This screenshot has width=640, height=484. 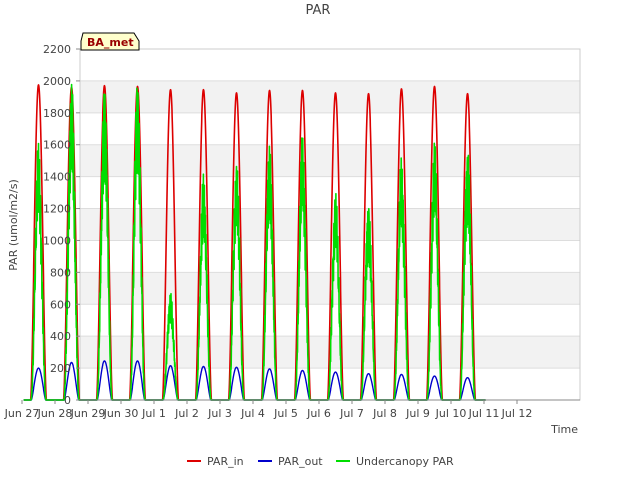 What do you see at coordinates (67, 400) in the screenshot?
I see `y-tick-label: 0` at bounding box center [67, 400].